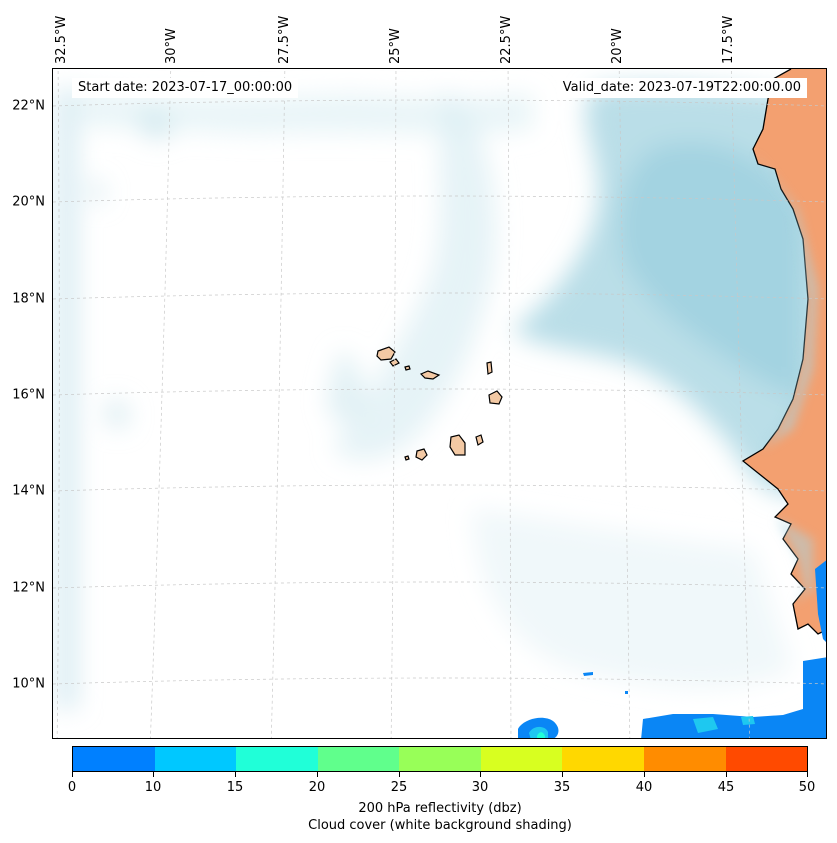 Image resolution: width=837 pixels, height=843 pixels. I want to click on cloud-streak-west, so click(346, 386).